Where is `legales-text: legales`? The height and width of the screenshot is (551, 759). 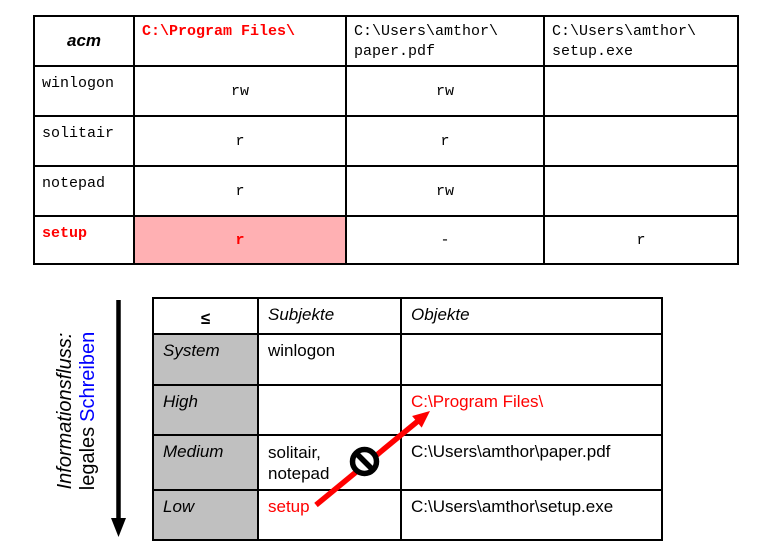
legales-text: legales is located at coordinates (88, 458).